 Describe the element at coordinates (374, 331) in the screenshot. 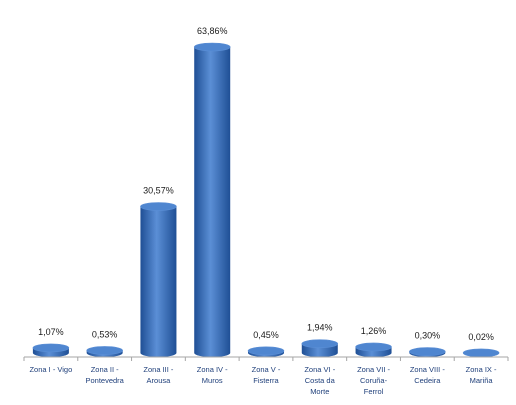

I see `data-label: 1,26%` at that location.